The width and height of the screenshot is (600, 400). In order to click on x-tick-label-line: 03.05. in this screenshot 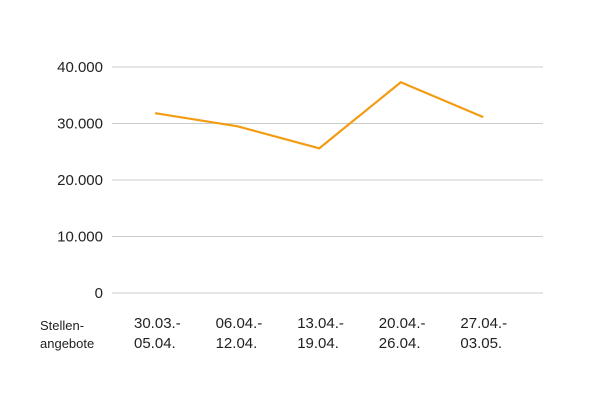, I will do `click(481, 343)`.